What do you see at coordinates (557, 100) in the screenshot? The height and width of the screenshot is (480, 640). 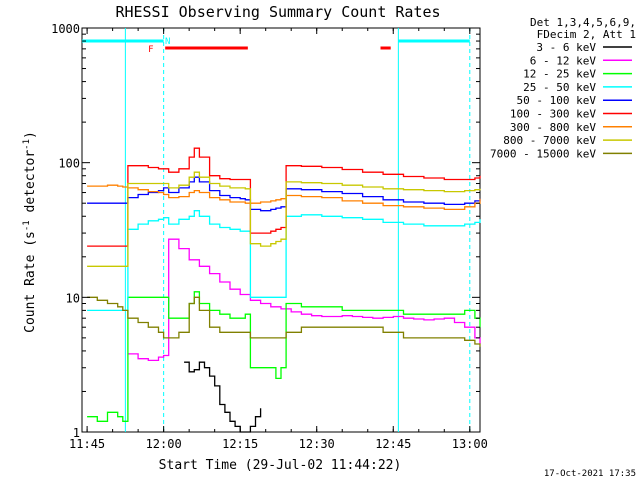 I see `legend-entry-label: 50 - 100 keV` at bounding box center [557, 100].